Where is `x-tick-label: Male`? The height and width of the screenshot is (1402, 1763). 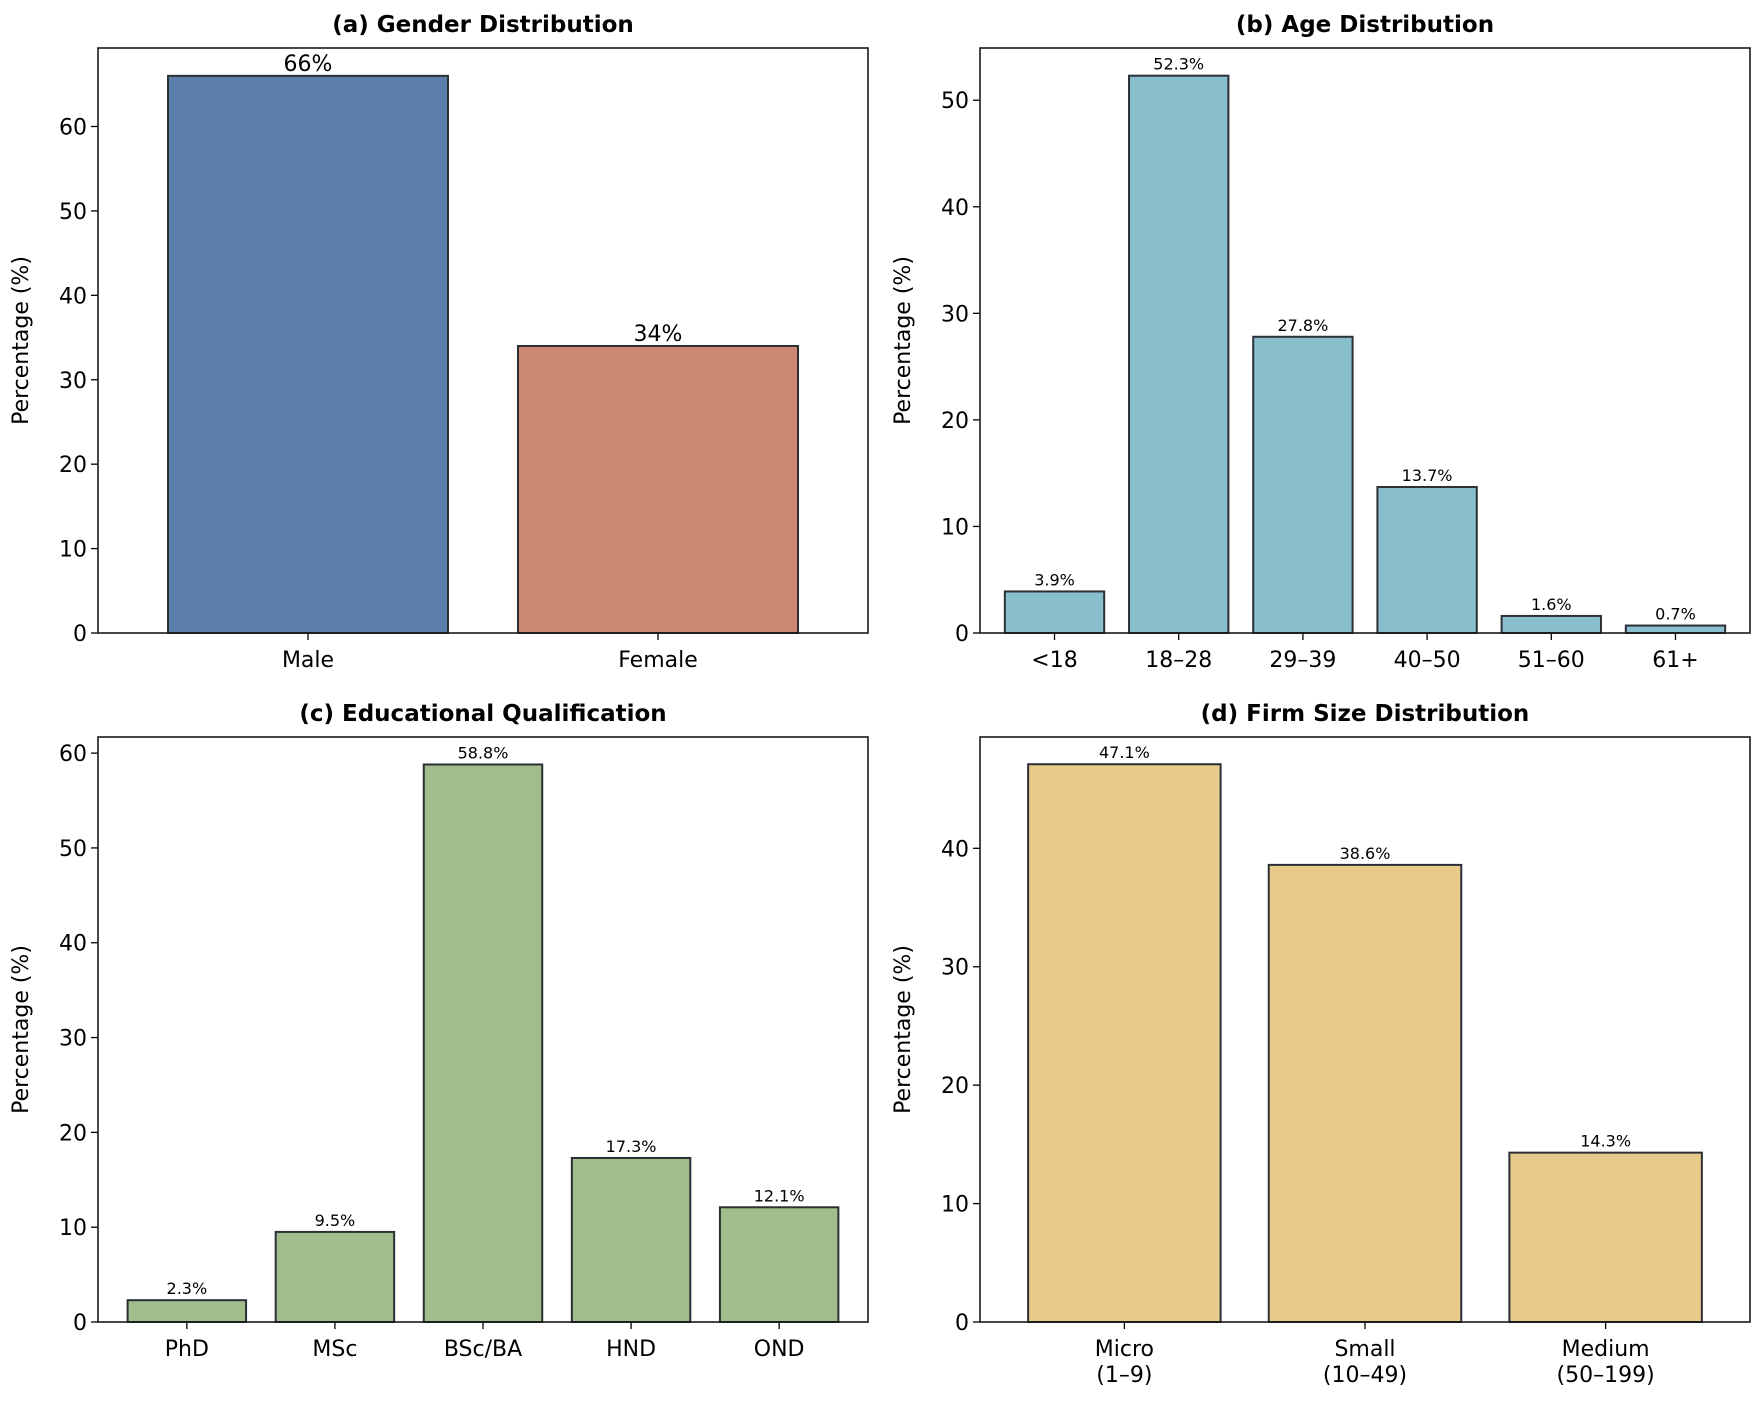 x-tick-label: Male is located at coordinates (308, 660).